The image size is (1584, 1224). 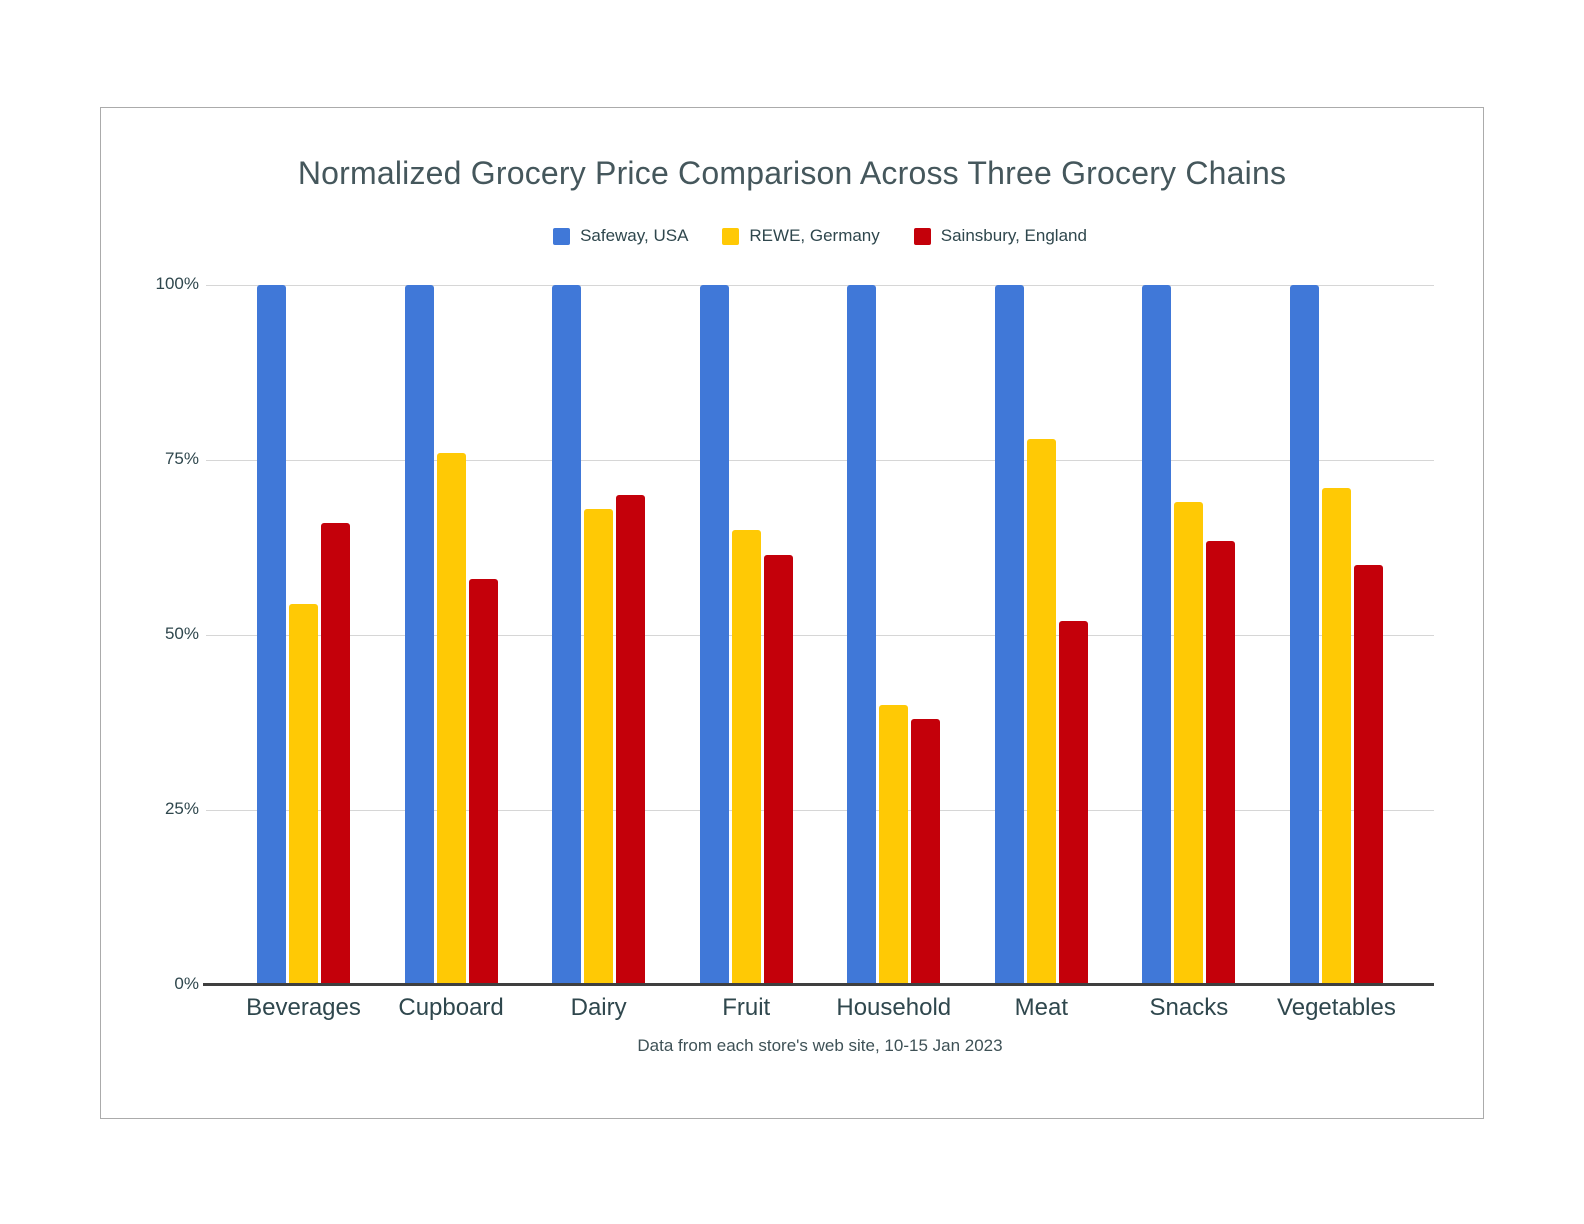 What do you see at coordinates (181, 808) in the screenshot?
I see `y-tick-label: 25%` at bounding box center [181, 808].